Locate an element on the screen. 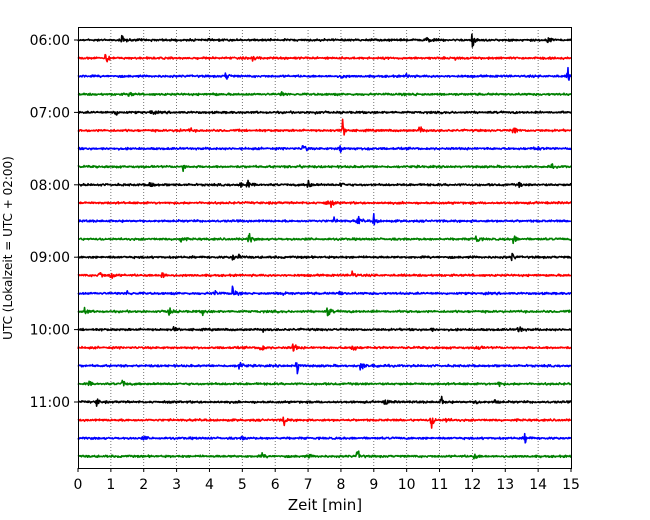 This screenshot has width=650, height=520. x-tick-label: 0 is located at coordinates (78, 485).